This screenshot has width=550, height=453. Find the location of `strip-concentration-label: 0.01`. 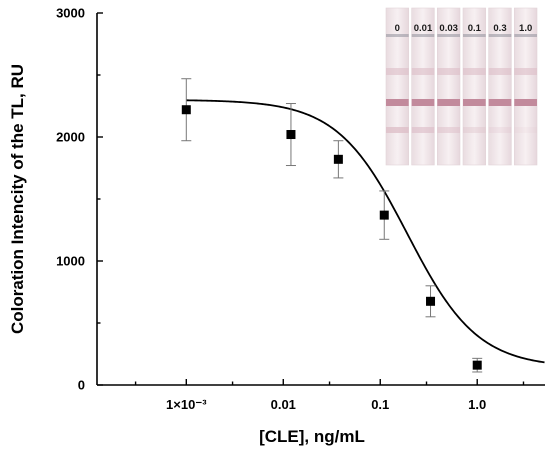

strip-concentration-label: 0.01 is located at coordinates (423, 28).